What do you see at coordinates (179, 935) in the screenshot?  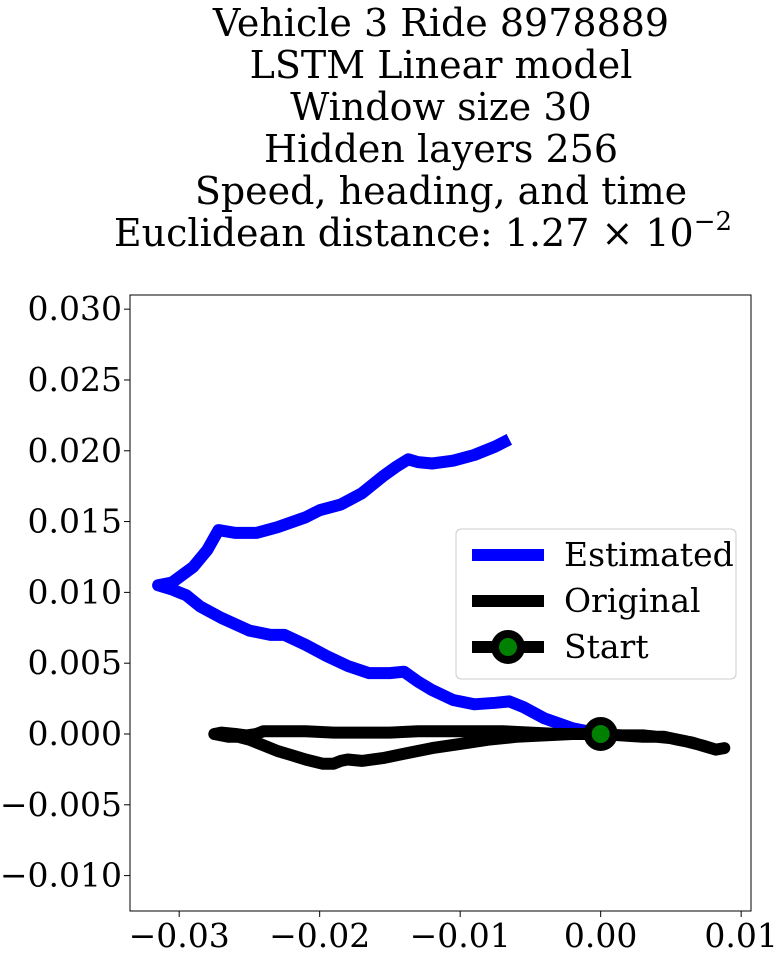 I see `x-tick-label: −0.03` at bounding box center [179, 935].